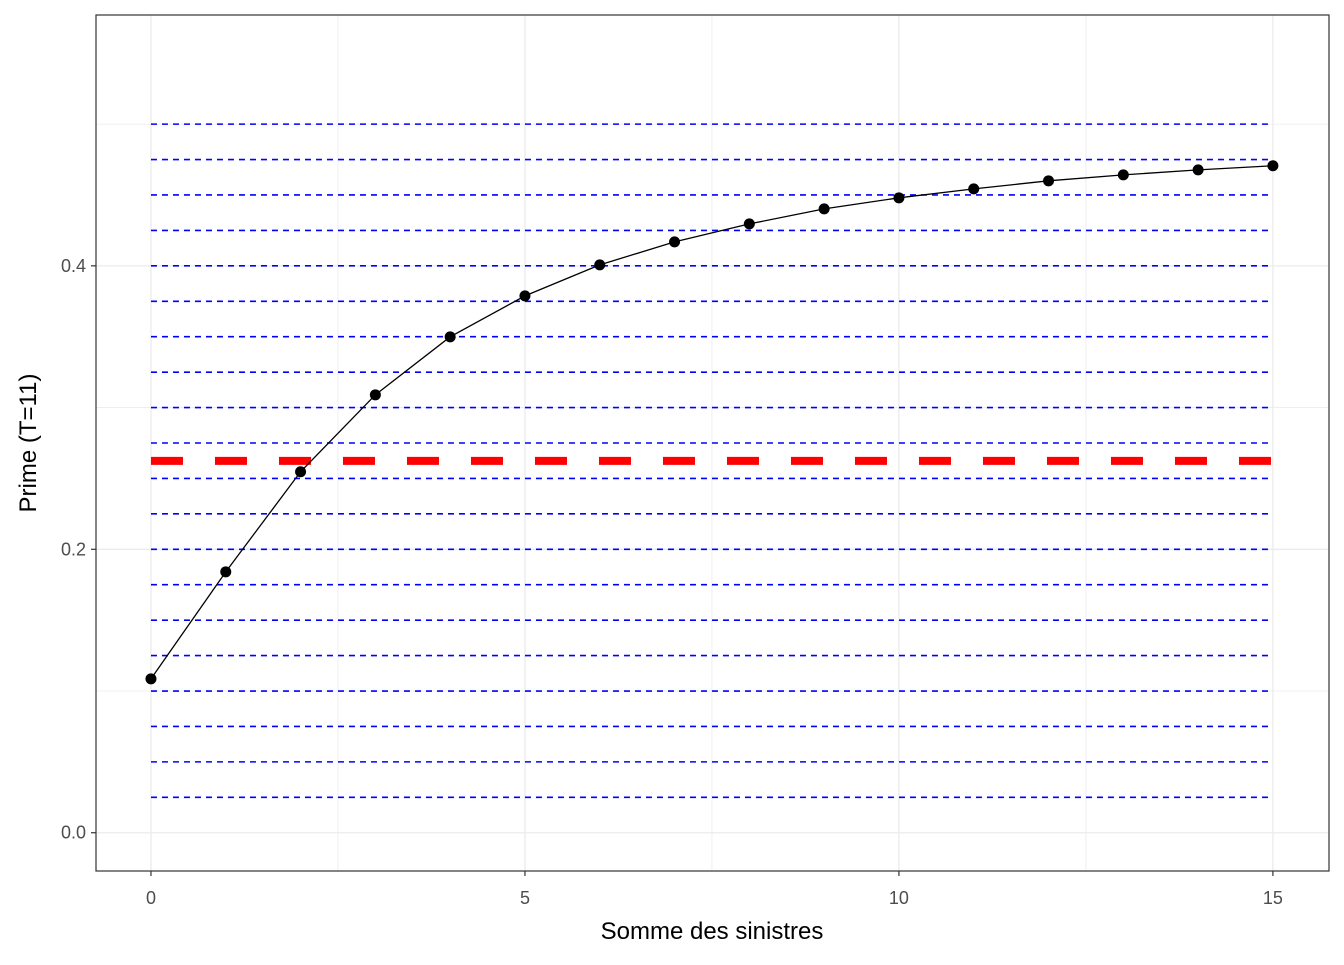 The image size is (1344, 965). What do you see at coordinates (712, 931) in the screenshot?
I see `x-axis-title: Somme des sinistres` at bounding box center [712, 931].